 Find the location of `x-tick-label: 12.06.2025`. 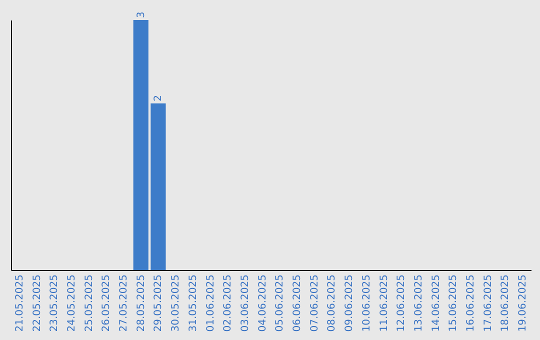

x-tick-label: 12.06.2025 is located at coordinates (402, 303).